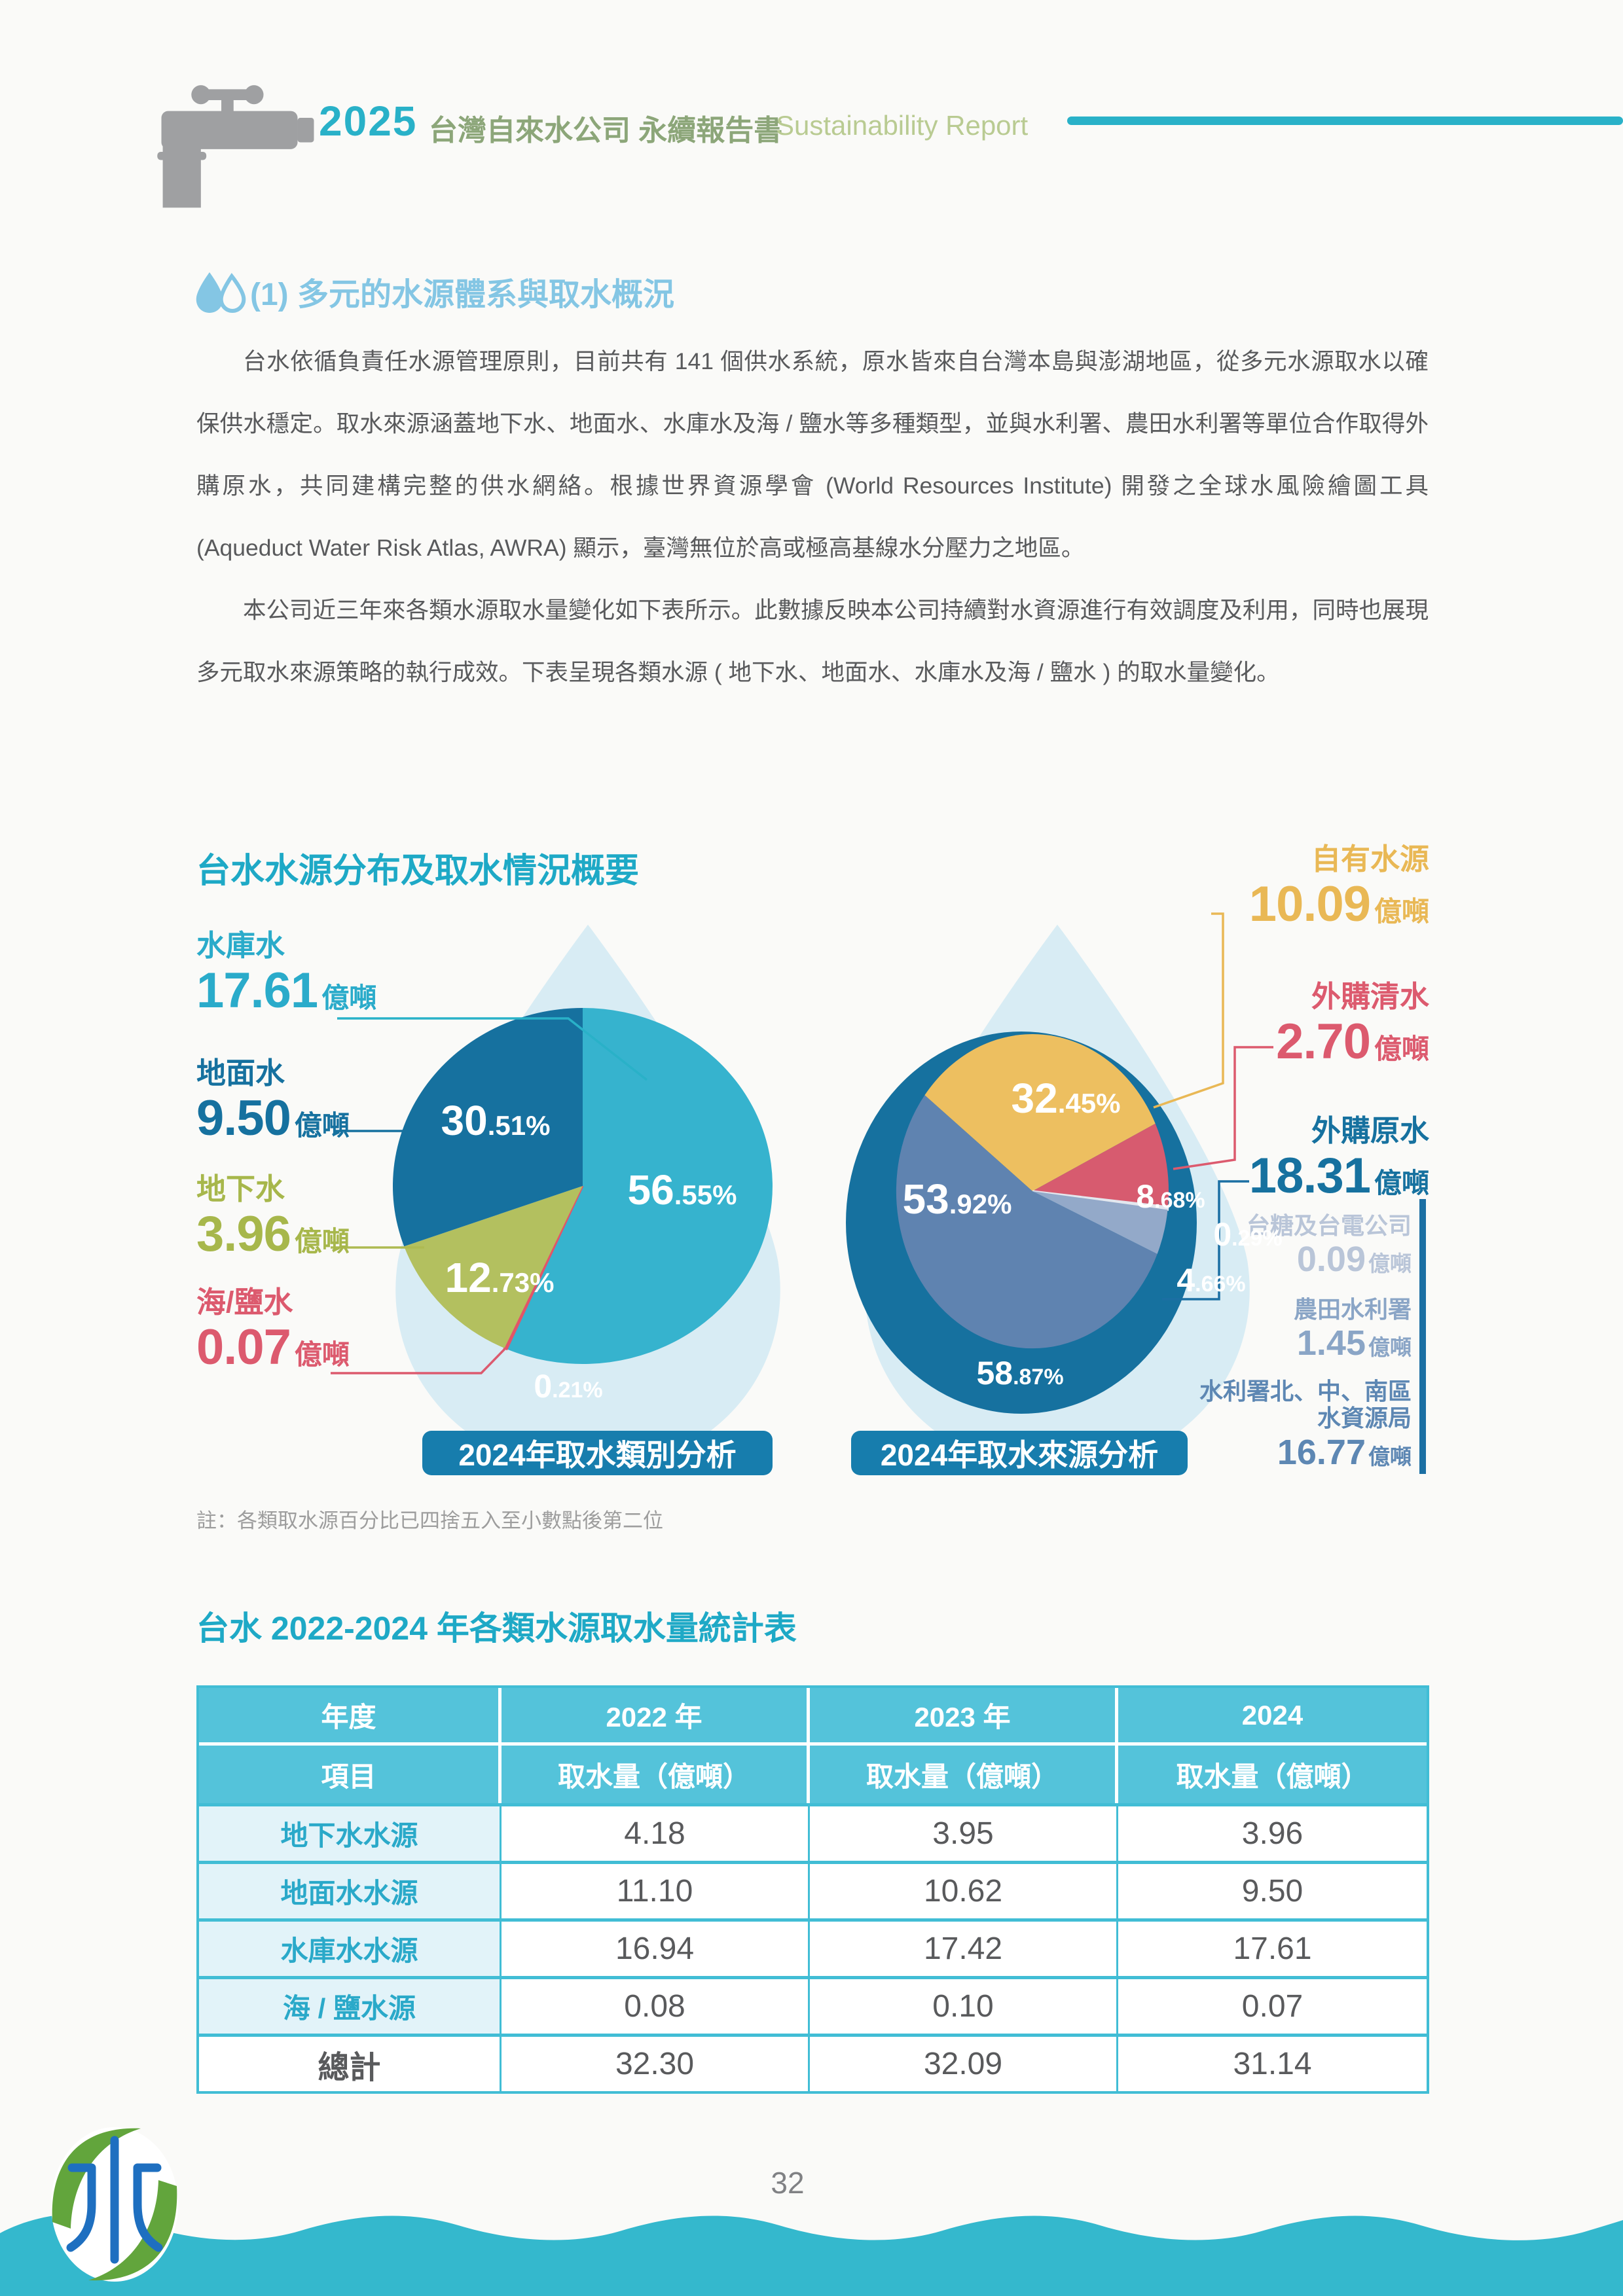  Describe the element at coordinates (273, 1101) in the screenshot. I see `legend-surface: 地面水 9.50 億噸` at that location.